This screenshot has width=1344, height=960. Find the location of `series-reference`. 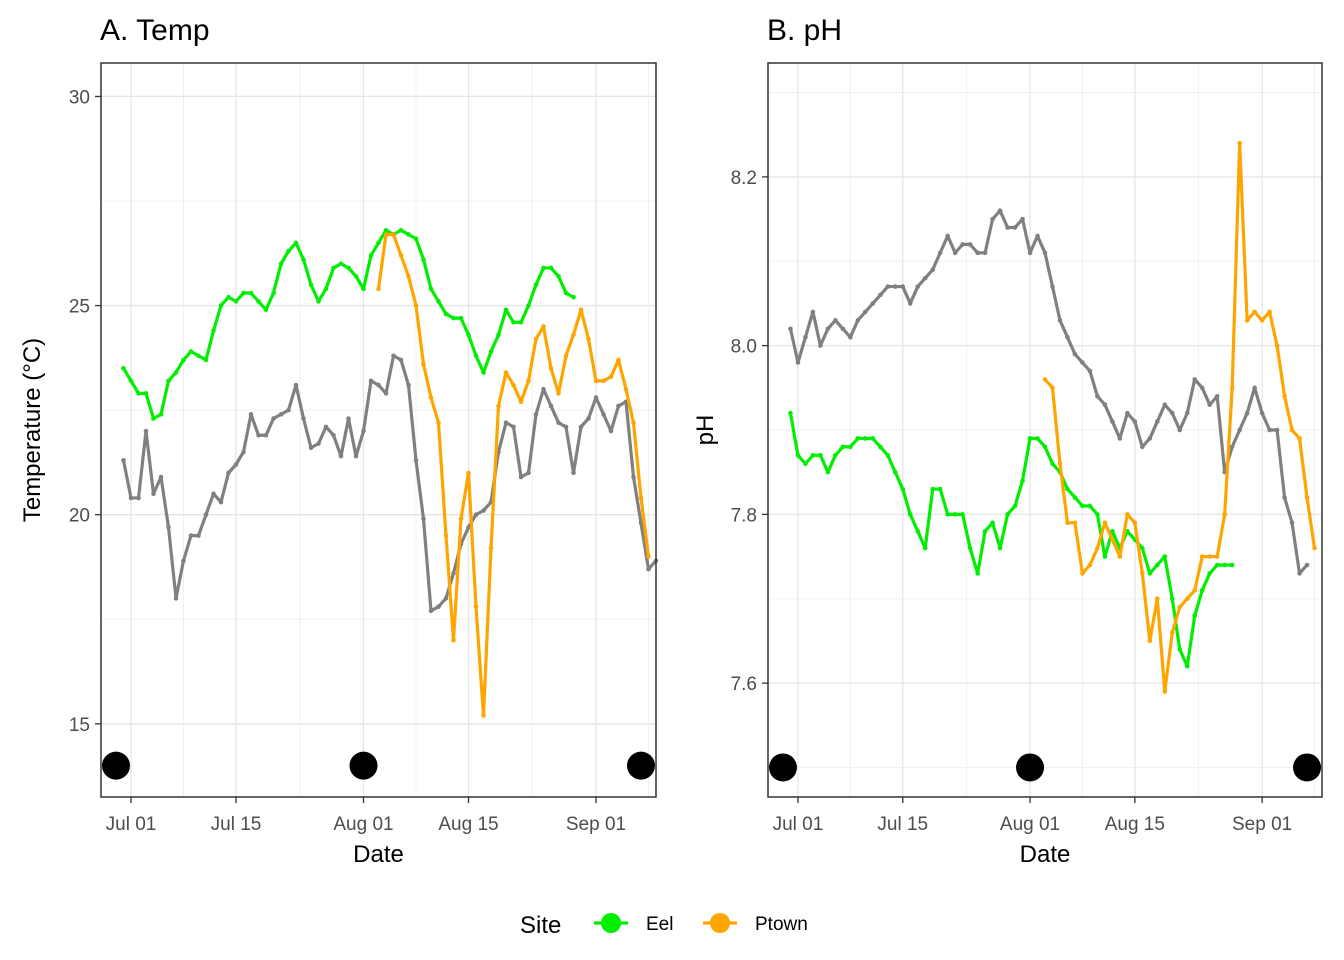

series-reference is located at coordinates (1049, 392).